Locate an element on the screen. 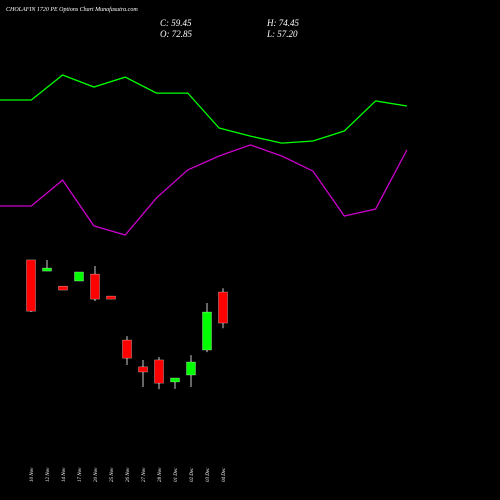 The height and width of the screenshot is (500, 500). x-tick-label: 04 Dec is located at coordinates (224, 474).